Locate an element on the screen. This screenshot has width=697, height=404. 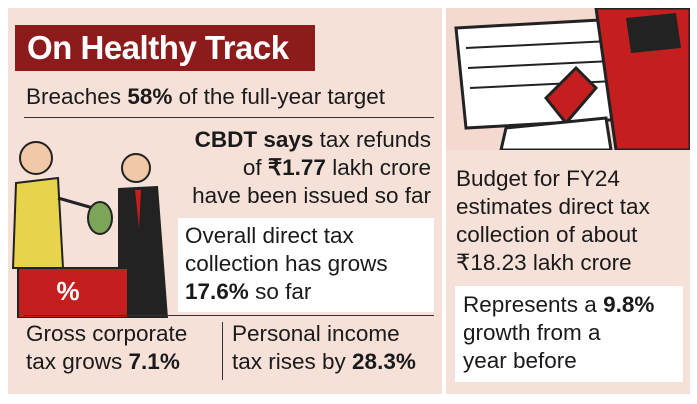
text-line: 17.6% so far is located at coordinates (286, 292).